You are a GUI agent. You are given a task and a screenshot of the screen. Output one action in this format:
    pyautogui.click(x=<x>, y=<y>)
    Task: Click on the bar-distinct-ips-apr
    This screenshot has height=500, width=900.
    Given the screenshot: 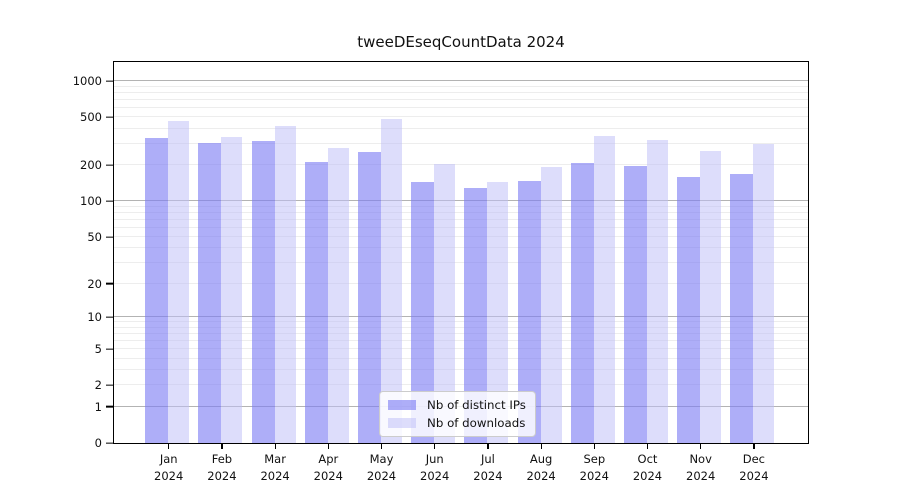 What is the action you would take?
    pyautogui.click(x=316, y=302)
    